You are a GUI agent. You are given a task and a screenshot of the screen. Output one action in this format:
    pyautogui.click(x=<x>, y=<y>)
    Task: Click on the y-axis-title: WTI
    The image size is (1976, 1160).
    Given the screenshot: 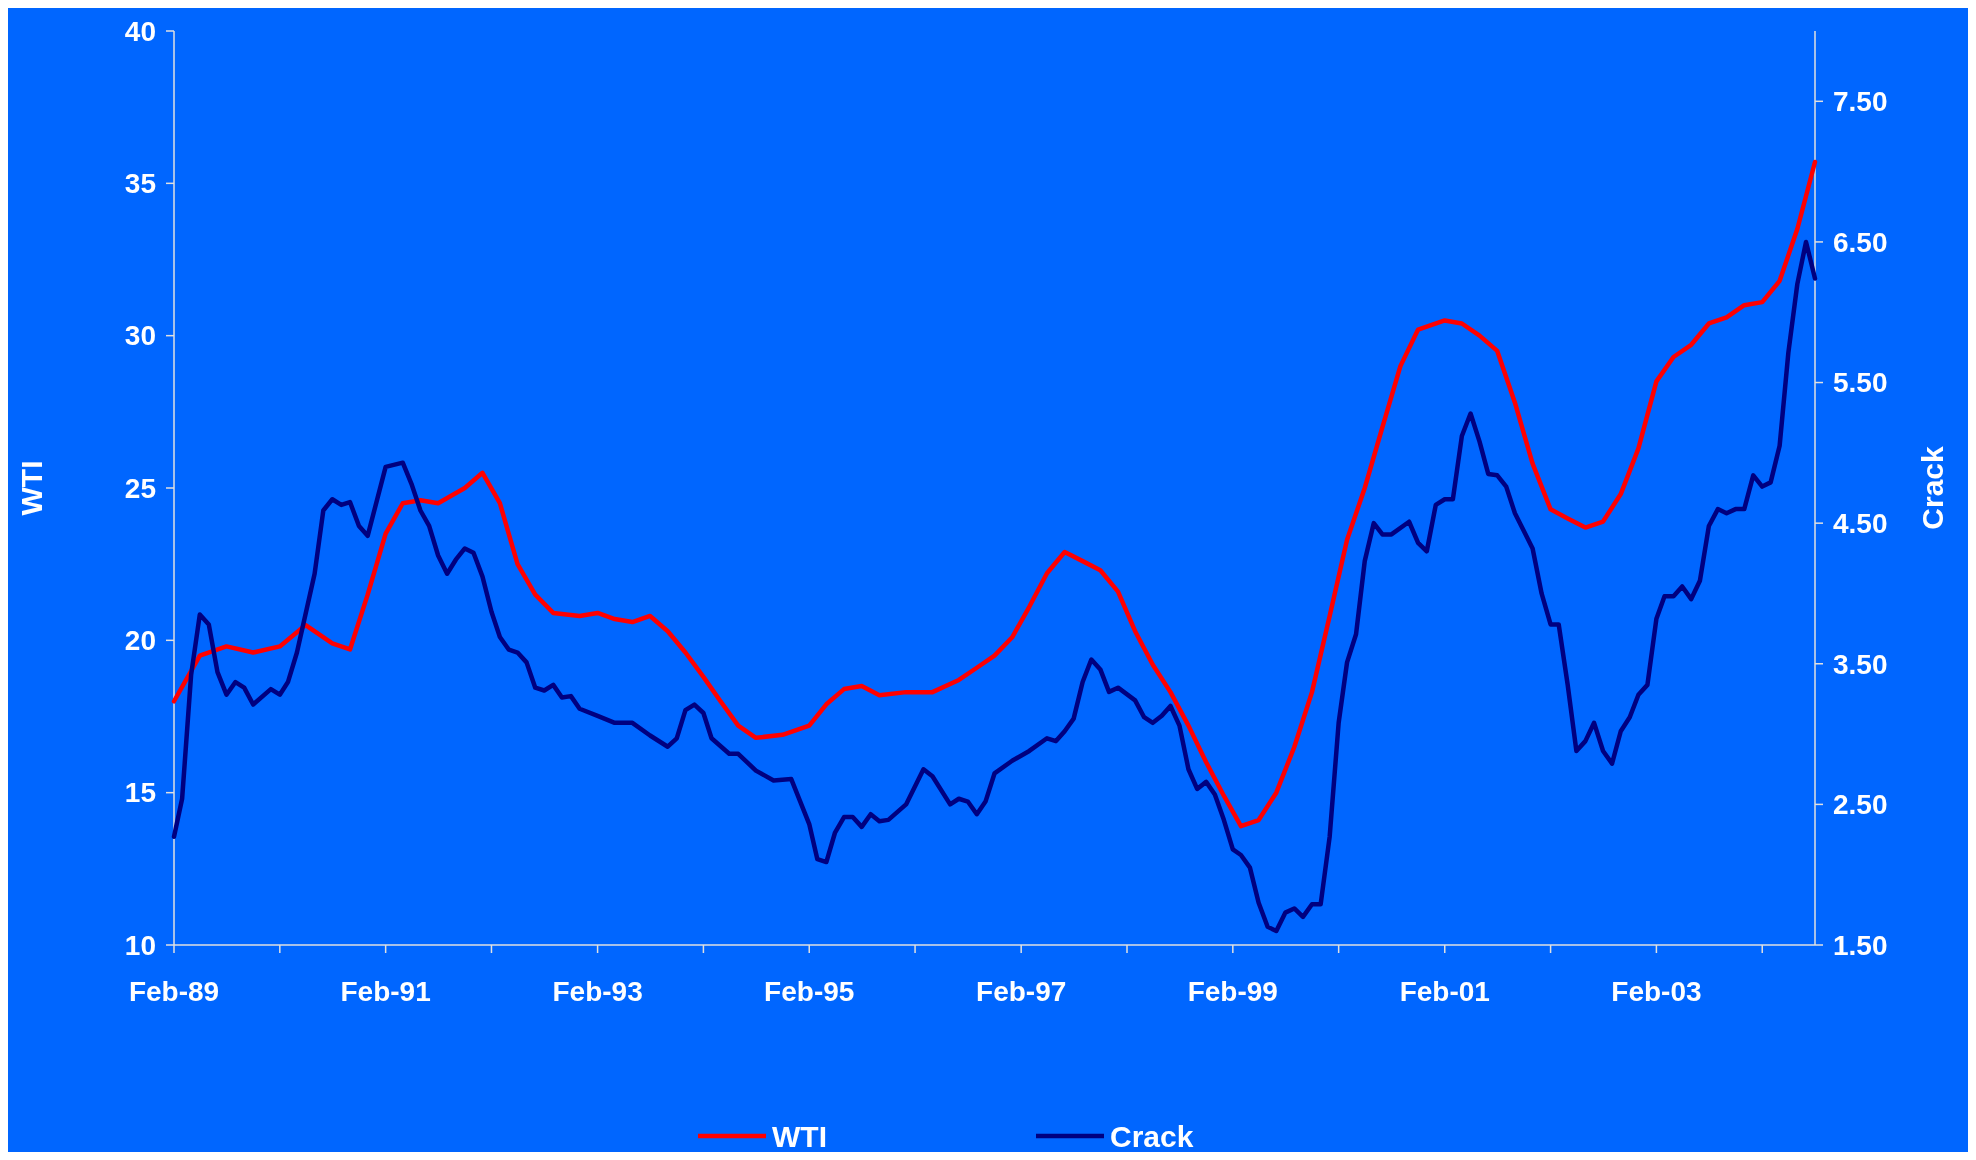 What is the action you would take?
    pyautogui.click(x=31, y=488)
    